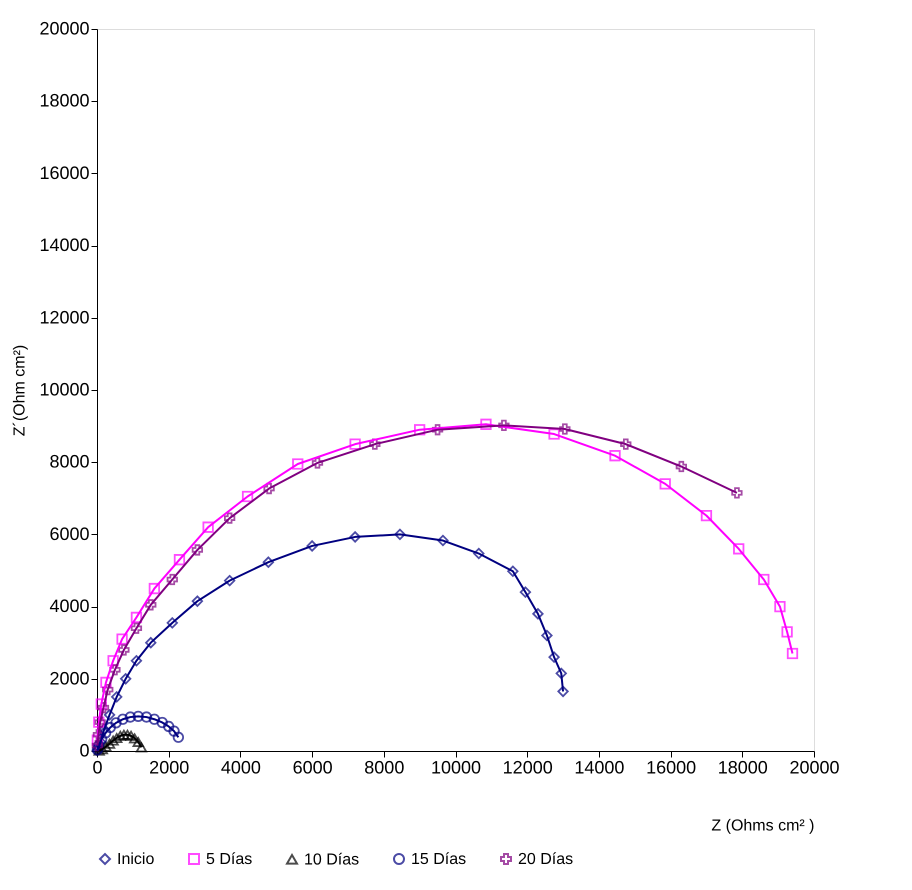 The width and height of the screenshot is (912, 890). Describe the element at coordinates (169, 768) in the screenshot. I see `x-tick-label: 2000` at that location.